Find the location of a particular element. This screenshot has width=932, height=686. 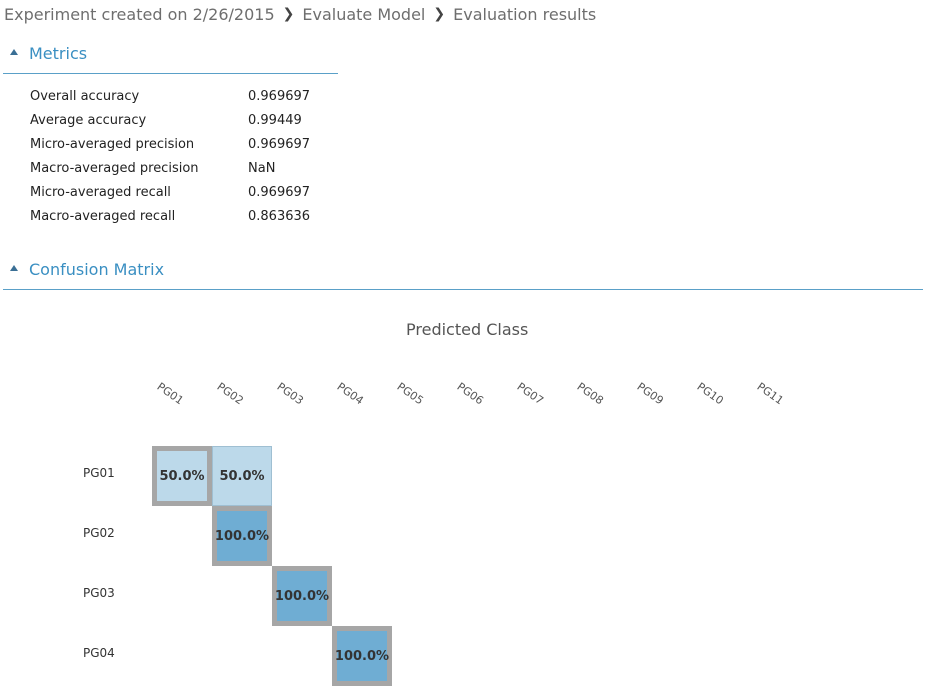

column-label: PG08 is located at coordinates (590, 394).